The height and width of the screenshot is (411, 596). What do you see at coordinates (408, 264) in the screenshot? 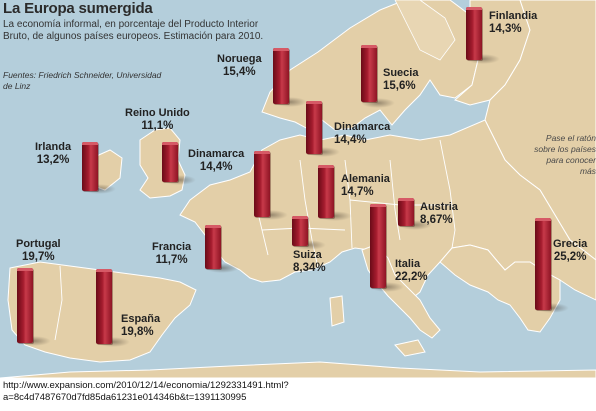
I see `country-name: Italia` at bounding box center [408, 264].